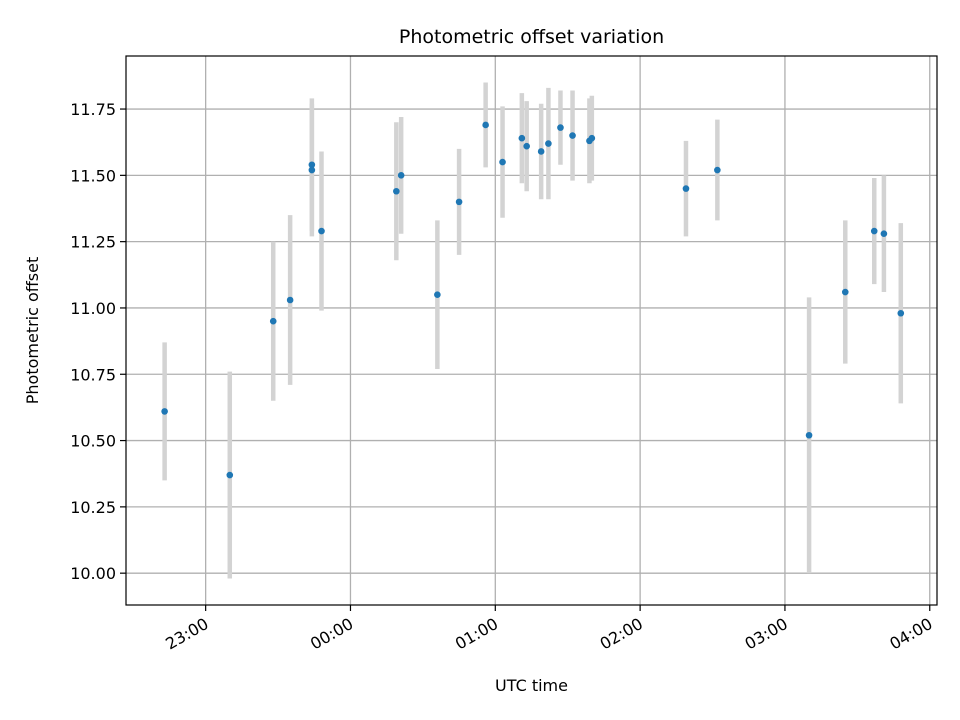 This screenshot has width=960, height=720. I want to click on y-tick-label: 10.75, so click(93, 374).